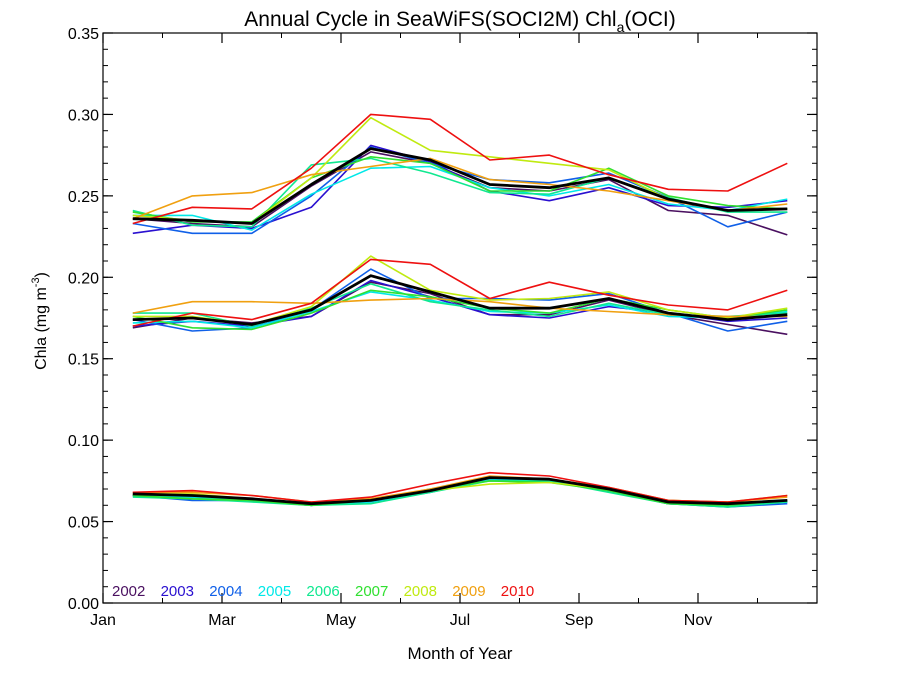  What do you see at coordinates (83, 34) in the screenshot?
I see `y-tick-label: 0.35` at bounding box center [83, 34].